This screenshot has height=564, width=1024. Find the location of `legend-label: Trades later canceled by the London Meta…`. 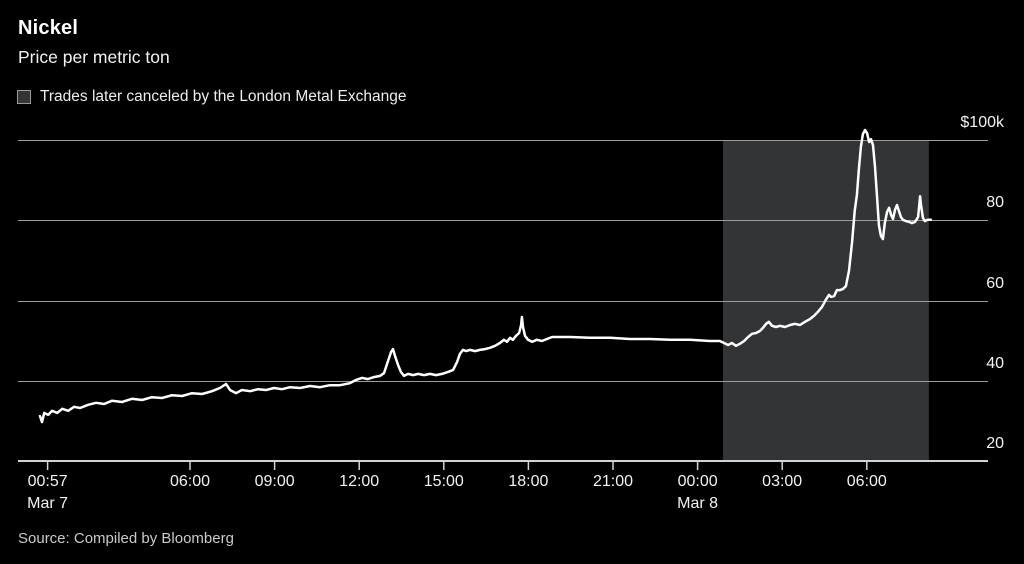

legend-label: Trades later canceled by the London Meta… is located at coordinates (223, 96).